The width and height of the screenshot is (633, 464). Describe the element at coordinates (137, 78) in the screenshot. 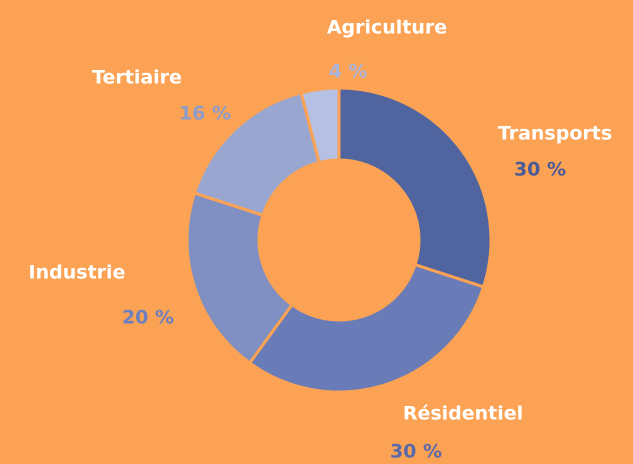

I see `slice-label: Tertiaire` at that location.